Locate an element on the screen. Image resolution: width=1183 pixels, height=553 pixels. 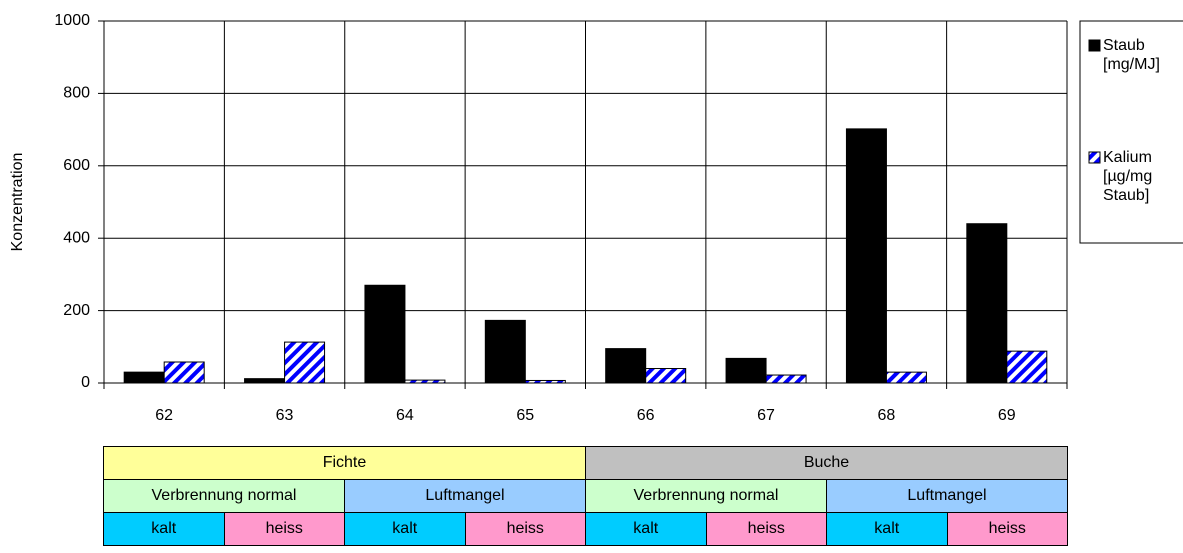
table-row: kalt heiss kalt heiss kalt heiss kalt heiss is located at coordinates (585, 529).